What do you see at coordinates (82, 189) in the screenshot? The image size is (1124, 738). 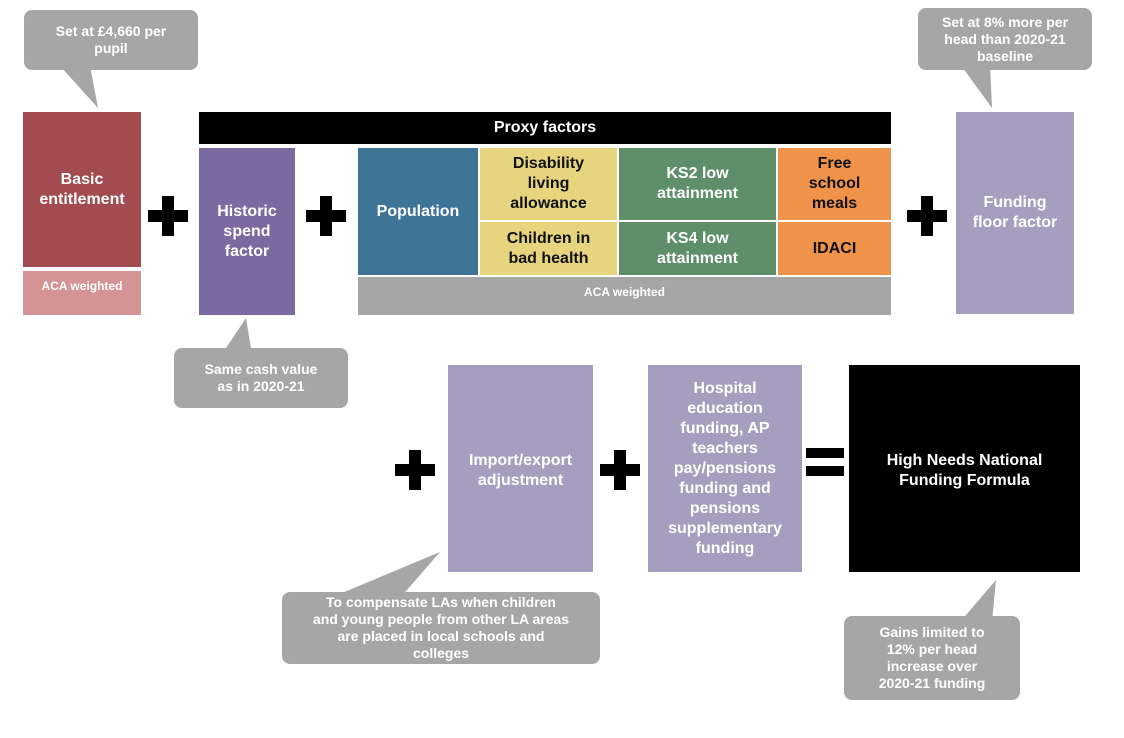 I see `basic-entitlement-box: Basic entitlement` at bounding box center [82, 189].